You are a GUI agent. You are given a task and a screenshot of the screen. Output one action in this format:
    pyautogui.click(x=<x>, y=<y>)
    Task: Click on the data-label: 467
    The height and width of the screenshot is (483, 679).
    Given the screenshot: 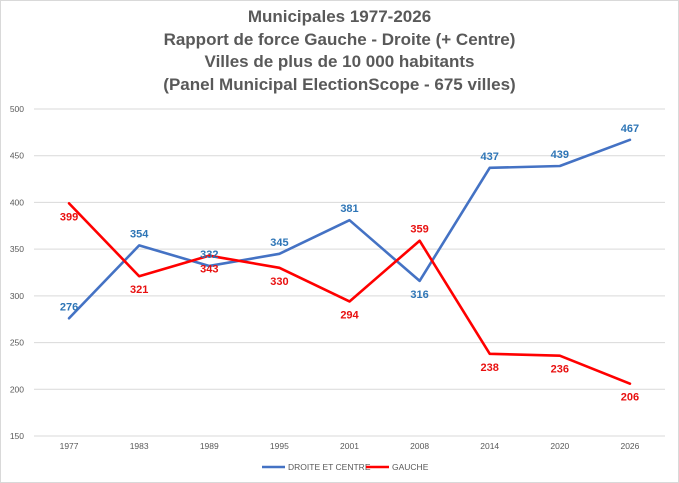 What is the action you would take?
    pyautogui.click(x=630, y=129)
    